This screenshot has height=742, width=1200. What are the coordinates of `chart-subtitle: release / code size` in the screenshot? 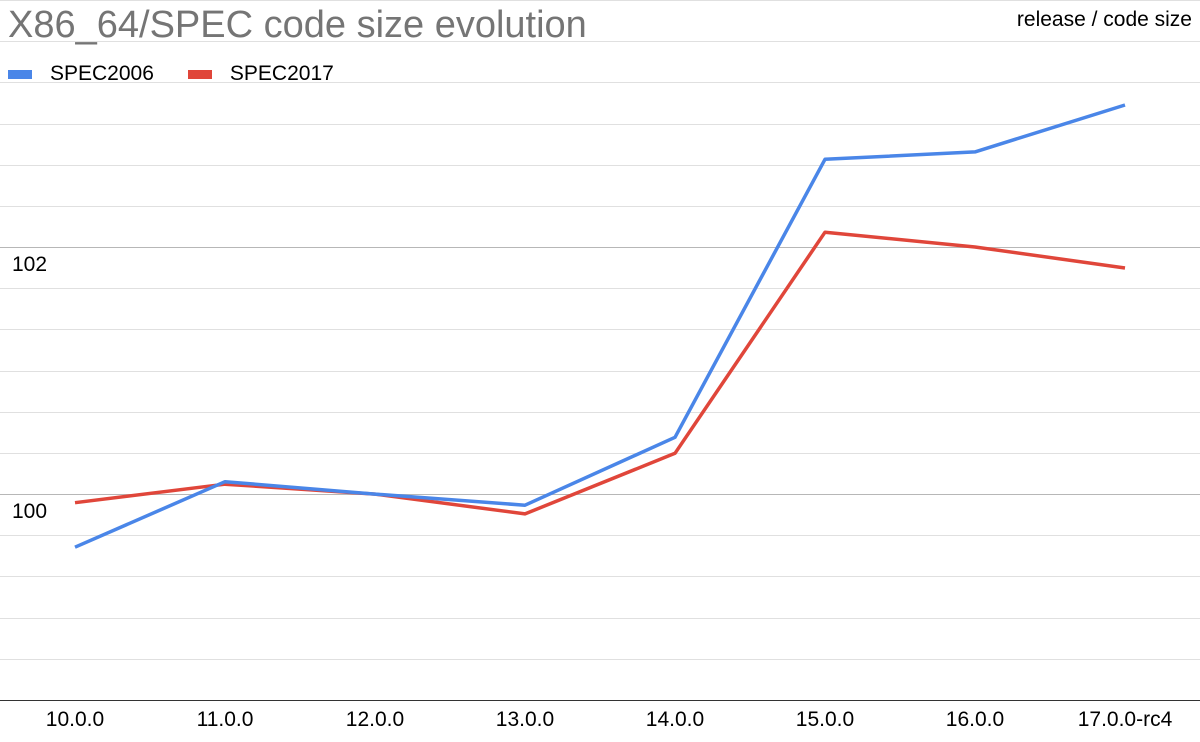 It's located at (1104, 19).